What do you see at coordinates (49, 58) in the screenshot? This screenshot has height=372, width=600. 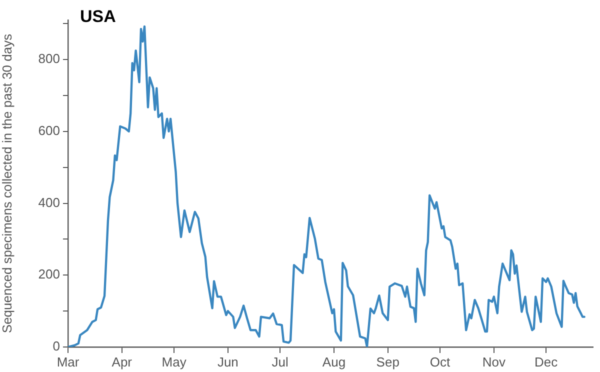 I see `y-tick-label: 800` at bounding box center [49, 58].